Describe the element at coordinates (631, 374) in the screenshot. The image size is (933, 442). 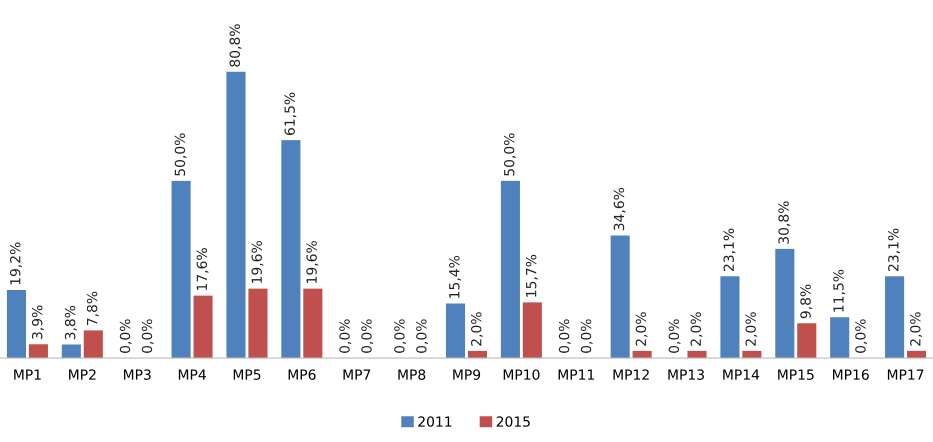
I see `x-tick-label: MP12` at that location.